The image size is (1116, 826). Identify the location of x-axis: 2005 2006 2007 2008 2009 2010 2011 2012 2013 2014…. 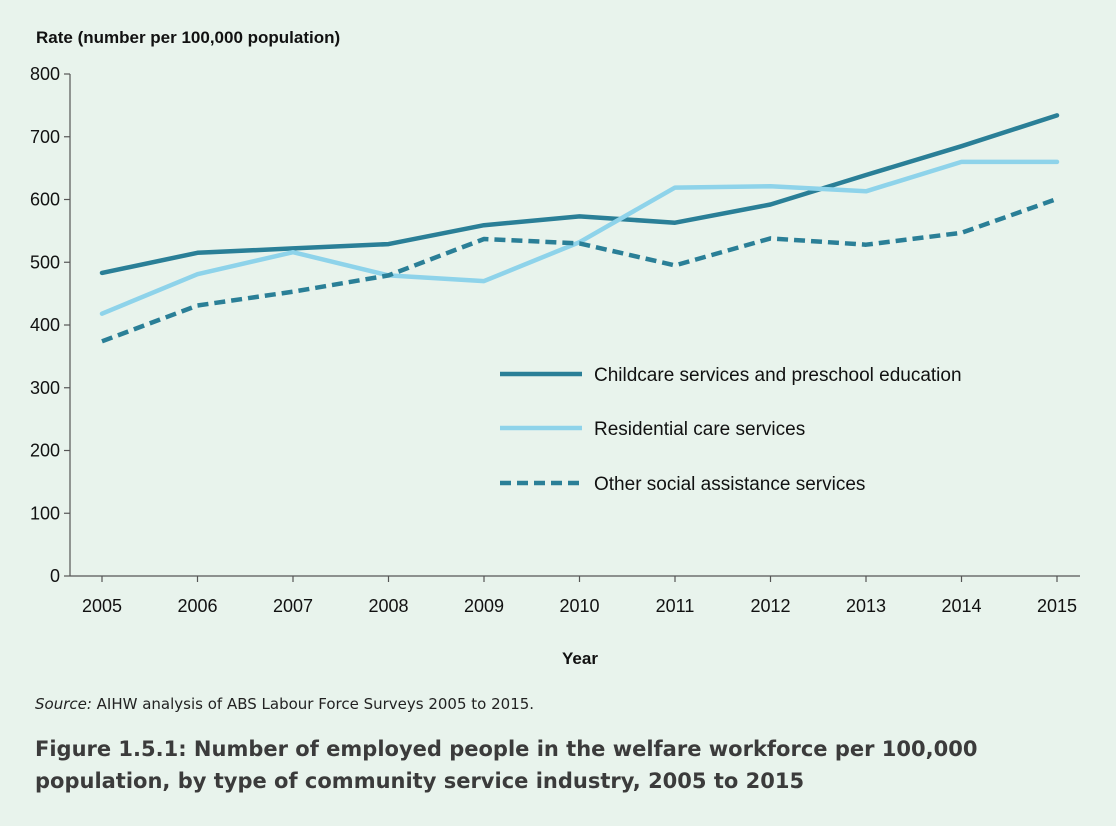
(575, 596).